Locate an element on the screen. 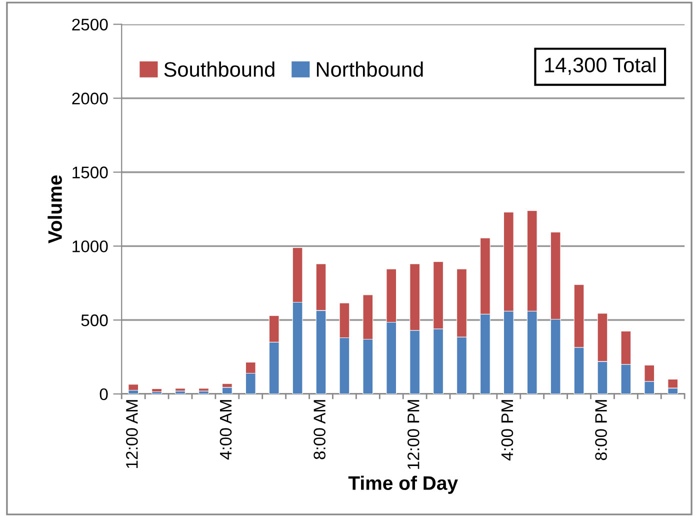 This screenshot has width=695, height=517. x-tick-label: 12:00 PM is located at coordinates (414, 434).